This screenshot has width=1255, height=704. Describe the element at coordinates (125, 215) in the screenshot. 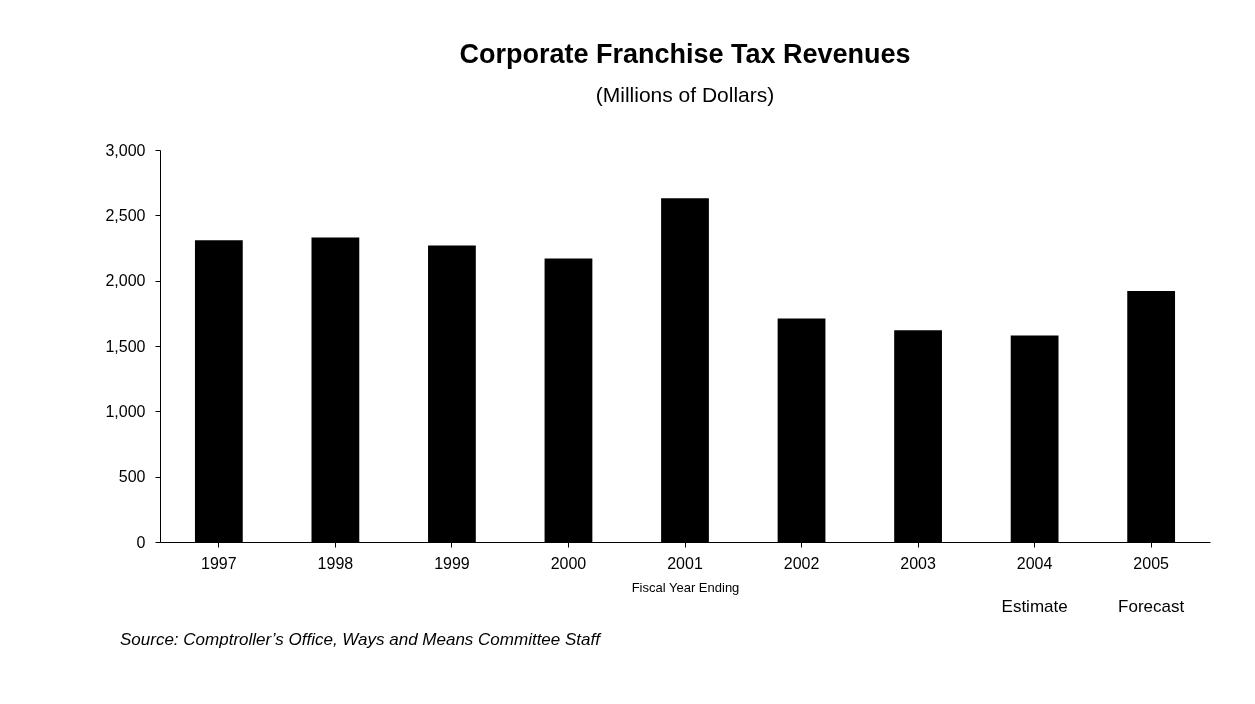

I see `y-tick-label: 2,500` at that location.